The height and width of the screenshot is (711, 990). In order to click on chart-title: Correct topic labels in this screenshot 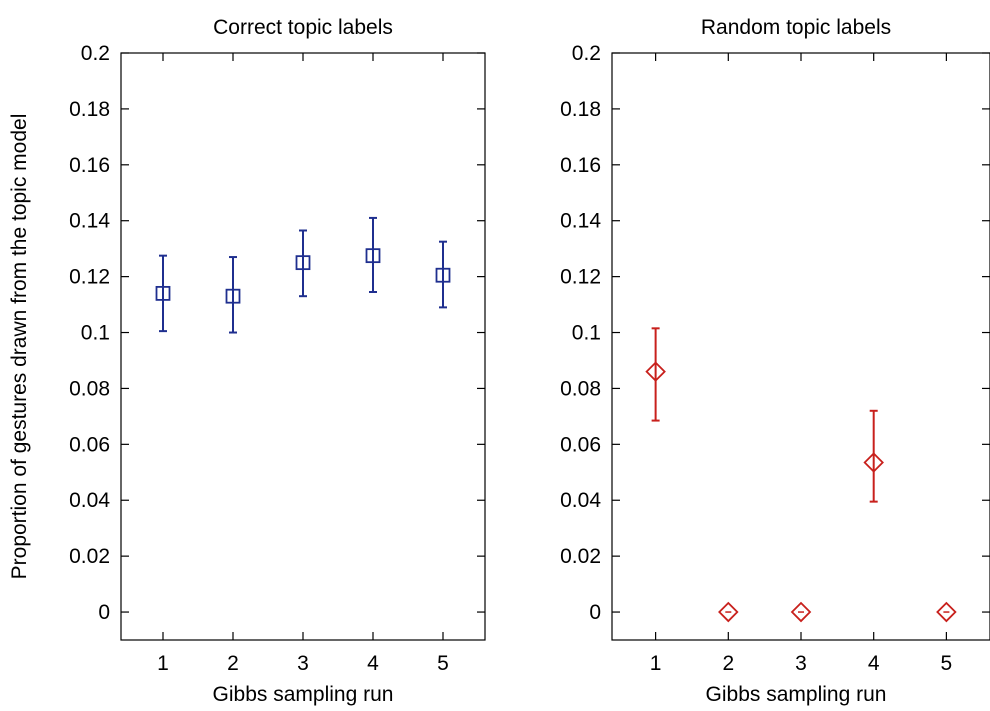, I will do `click(303, 27)`.